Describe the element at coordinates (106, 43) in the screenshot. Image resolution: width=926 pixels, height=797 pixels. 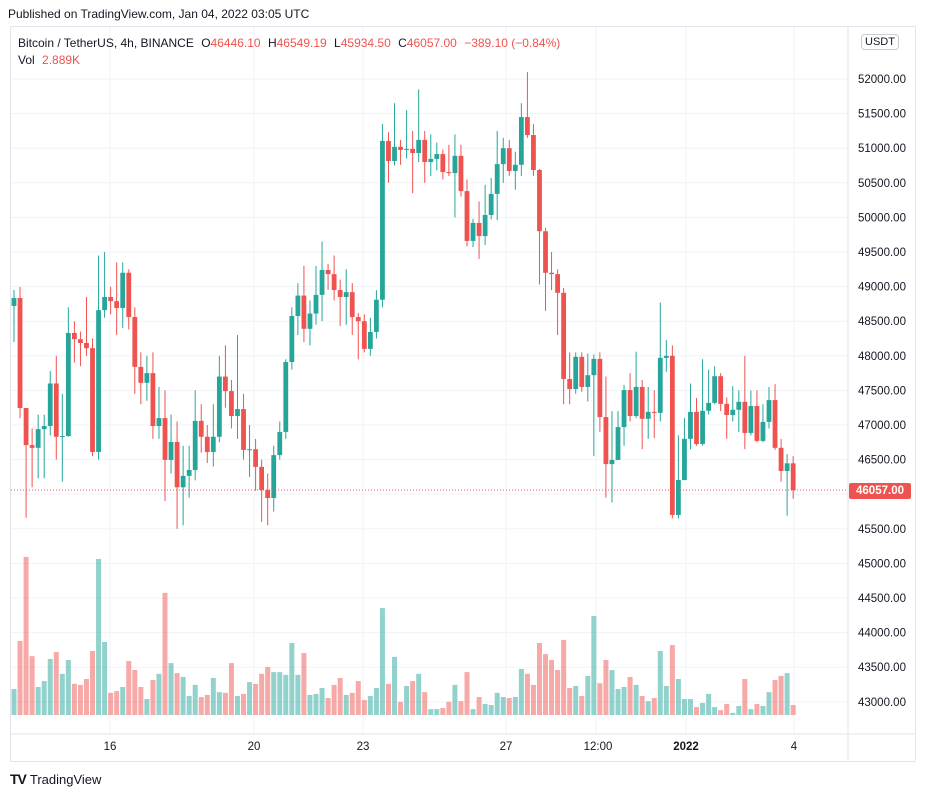
I see `symbol-title: Bitcoin / TetherUS, 4h, BINANCE` at that location.